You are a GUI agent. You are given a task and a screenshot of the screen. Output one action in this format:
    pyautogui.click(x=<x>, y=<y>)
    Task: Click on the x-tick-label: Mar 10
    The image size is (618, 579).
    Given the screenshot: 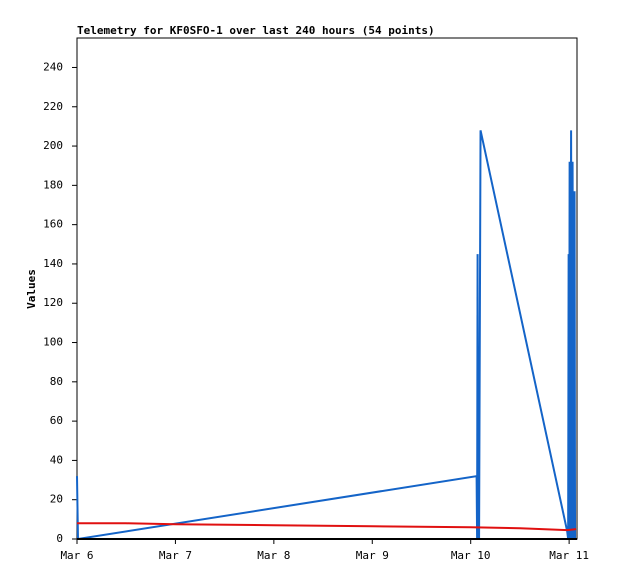 What is the action you would take?
    pyautogui.click(x=471, y=555)
    